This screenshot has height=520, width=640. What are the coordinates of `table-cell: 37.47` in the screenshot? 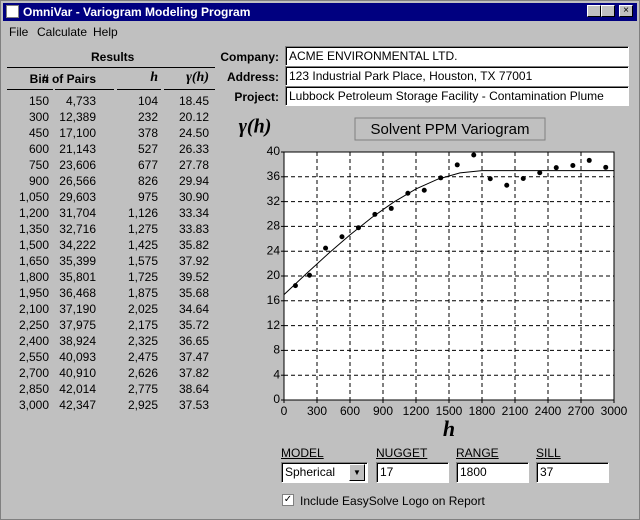 It's located at (193, 357).